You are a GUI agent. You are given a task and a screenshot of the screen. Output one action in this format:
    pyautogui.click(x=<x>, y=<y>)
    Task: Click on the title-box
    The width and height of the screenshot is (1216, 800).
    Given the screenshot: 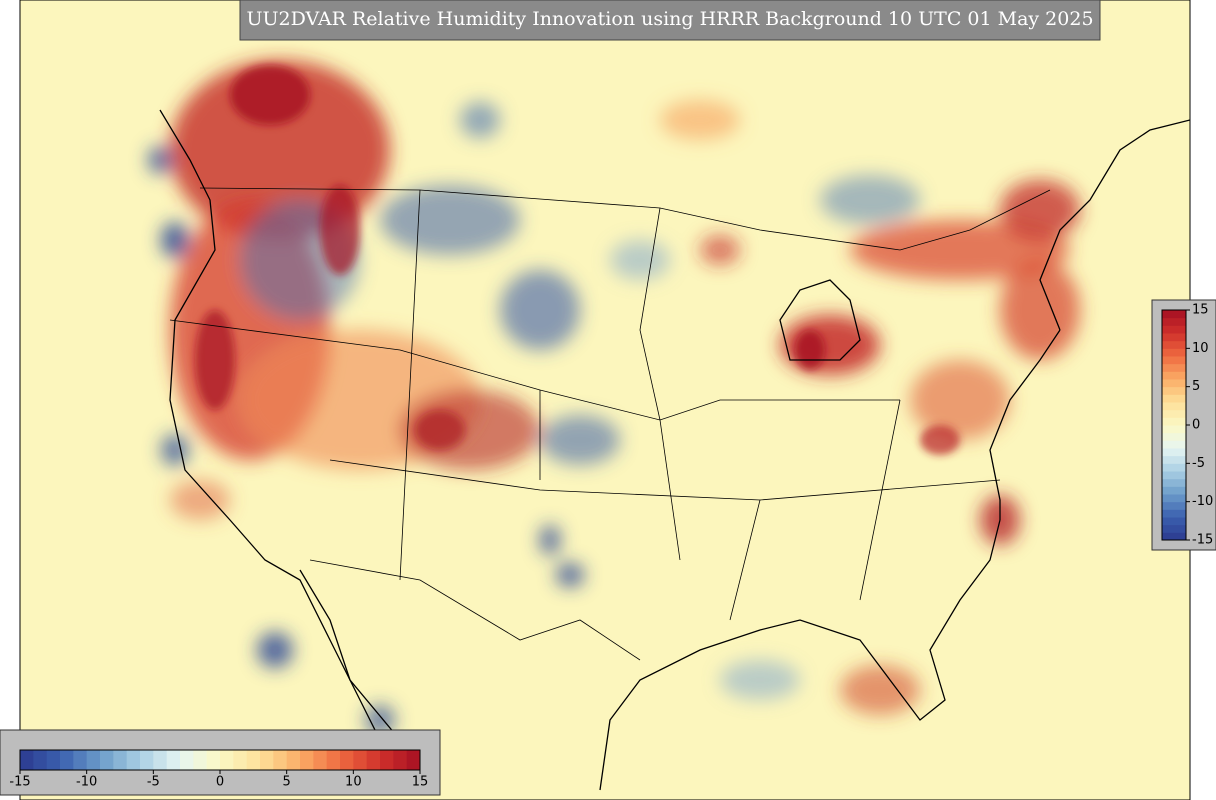 What is the action you would take?
    pyautogui.click(x=670, y=20)
    